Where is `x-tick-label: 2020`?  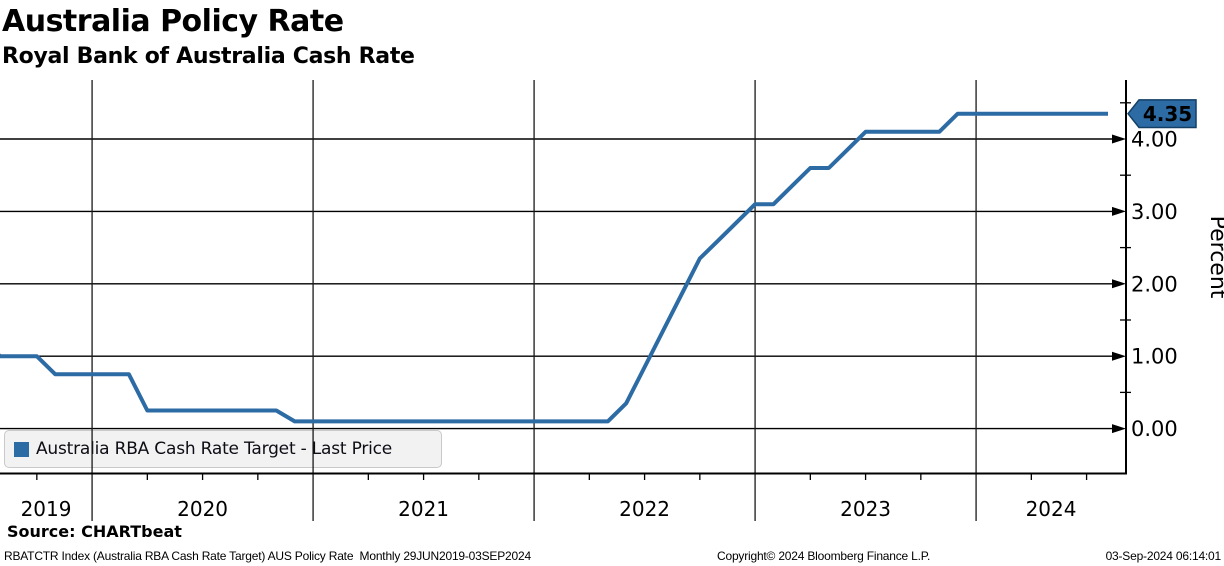 x-tick-label: 2020 is located at coordinates (202, 509).